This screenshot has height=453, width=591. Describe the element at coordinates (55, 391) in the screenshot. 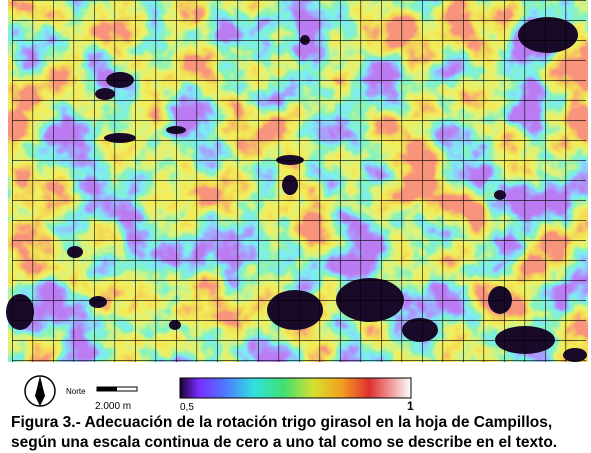

I see `north-arrow: Norte` at that location.